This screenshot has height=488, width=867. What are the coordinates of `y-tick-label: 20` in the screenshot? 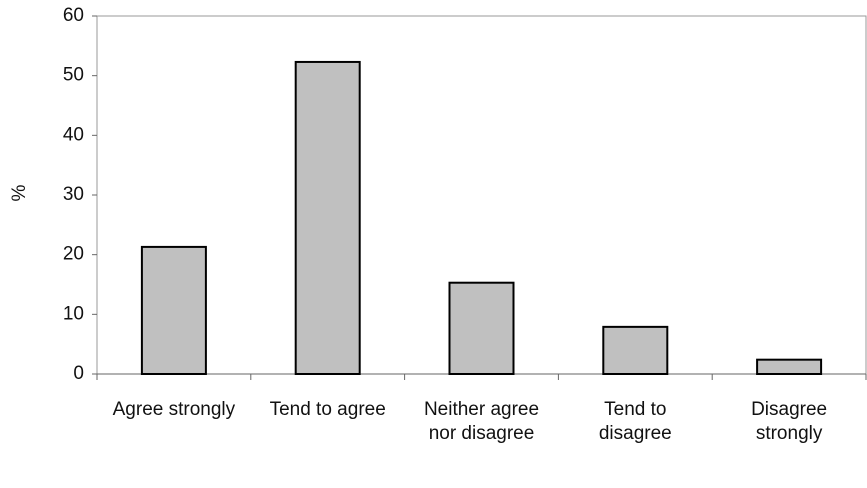 It's located at (73, 254).